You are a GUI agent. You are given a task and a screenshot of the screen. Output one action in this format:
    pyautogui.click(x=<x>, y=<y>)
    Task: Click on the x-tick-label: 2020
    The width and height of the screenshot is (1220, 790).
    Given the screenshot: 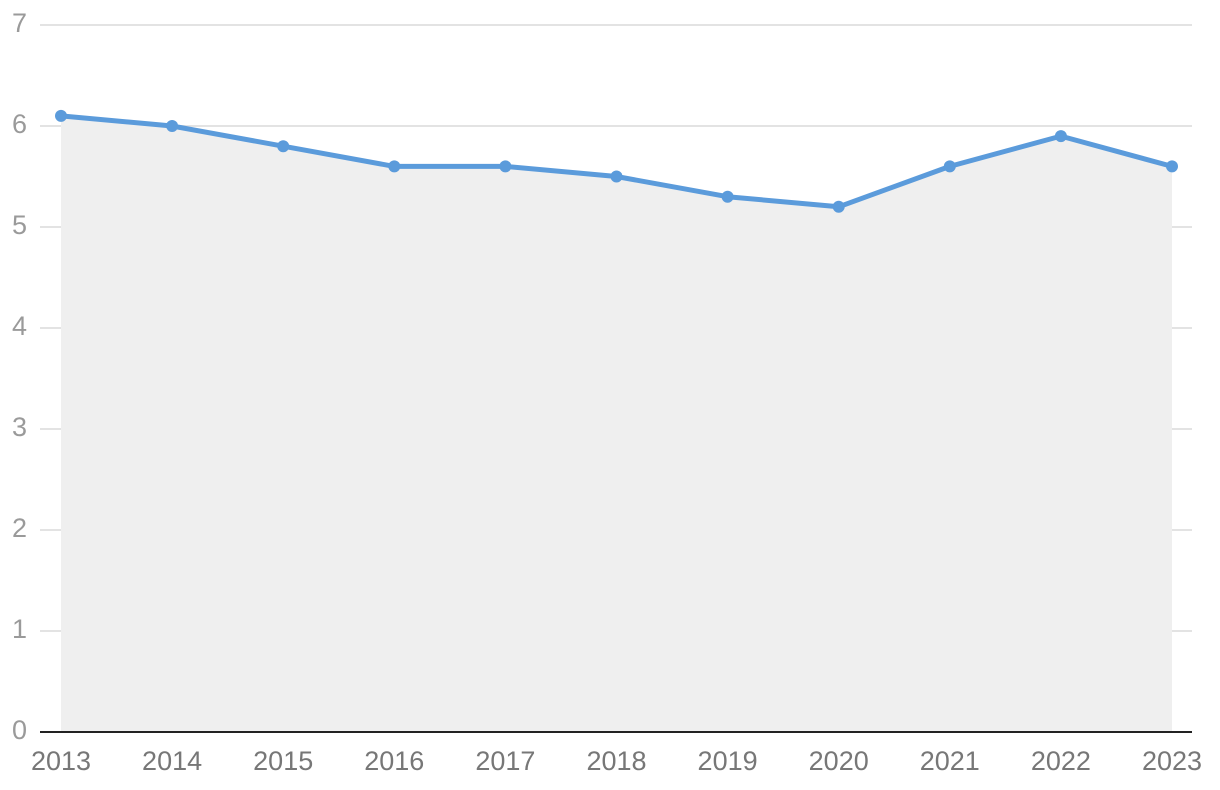 What is the action you would take?
    pyautogui.click(x=839, y=761)
    